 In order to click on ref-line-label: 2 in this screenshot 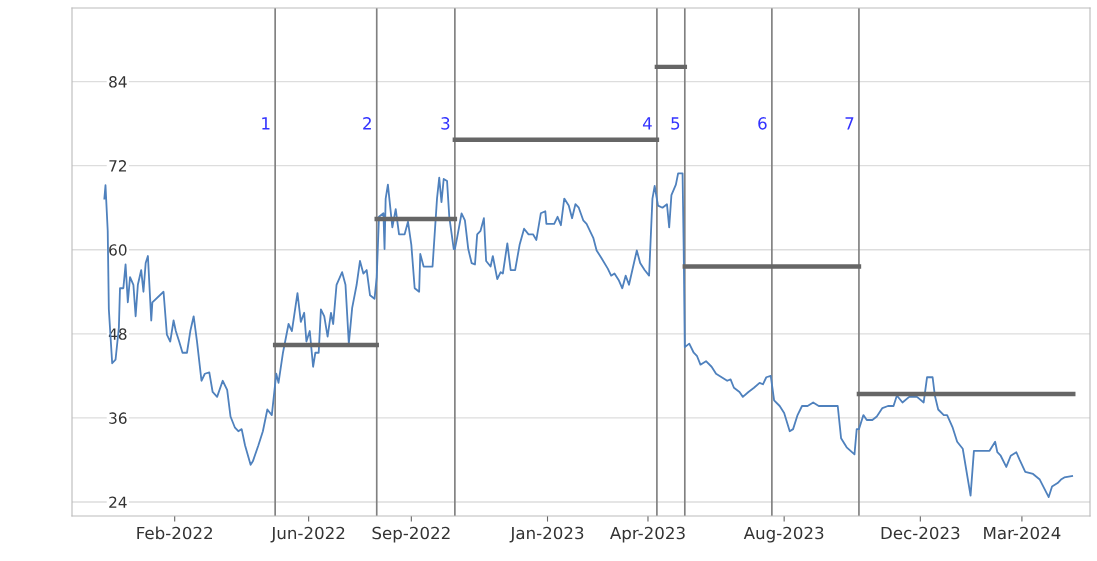, I will do `click(367, 123)`.